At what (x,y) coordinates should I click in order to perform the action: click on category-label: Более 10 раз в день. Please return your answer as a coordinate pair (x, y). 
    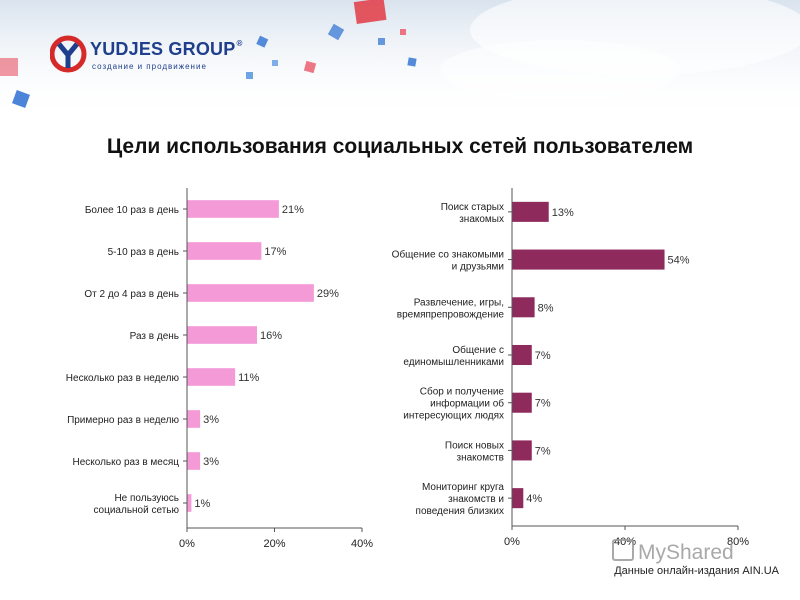
    Looking at the image, I should click on (132, 210).